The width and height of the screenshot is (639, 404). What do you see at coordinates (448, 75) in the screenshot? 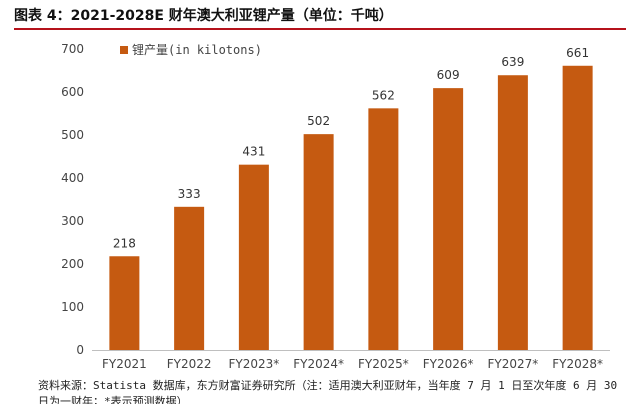
I see `data-label: 609` at bounding box center [448, 75].